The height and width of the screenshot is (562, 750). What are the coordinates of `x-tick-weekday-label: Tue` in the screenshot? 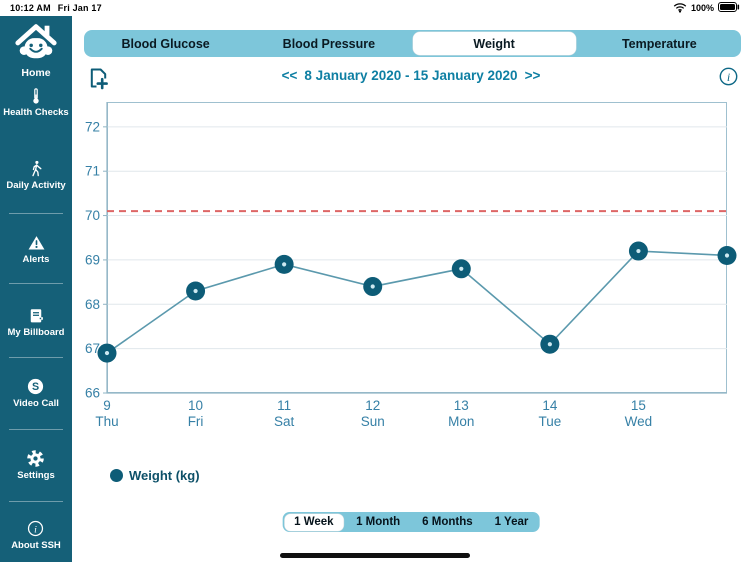 It's located at (549, 421).